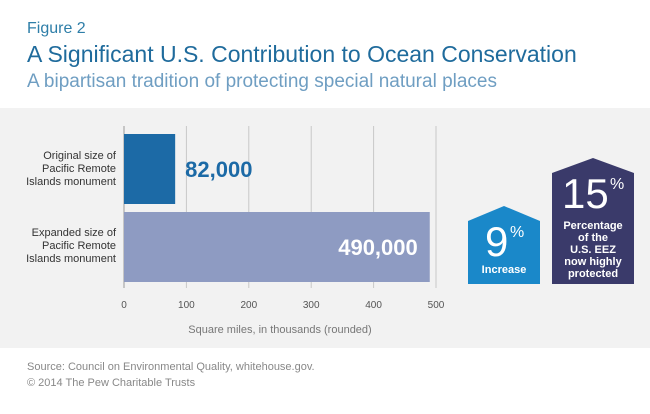  I want to click on callout-shape-protected, so click(593, 221).